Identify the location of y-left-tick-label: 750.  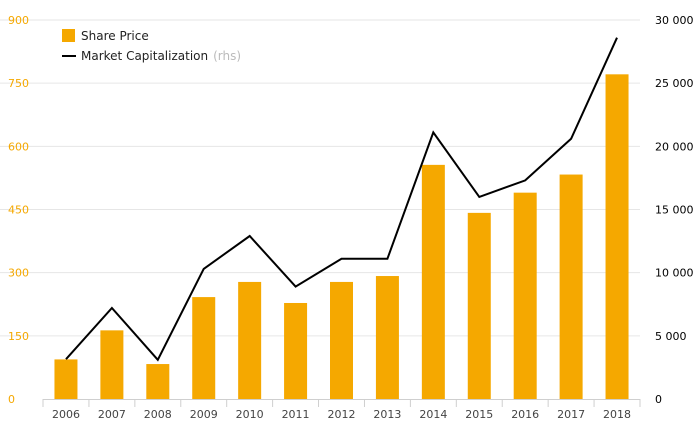
(18, 83).